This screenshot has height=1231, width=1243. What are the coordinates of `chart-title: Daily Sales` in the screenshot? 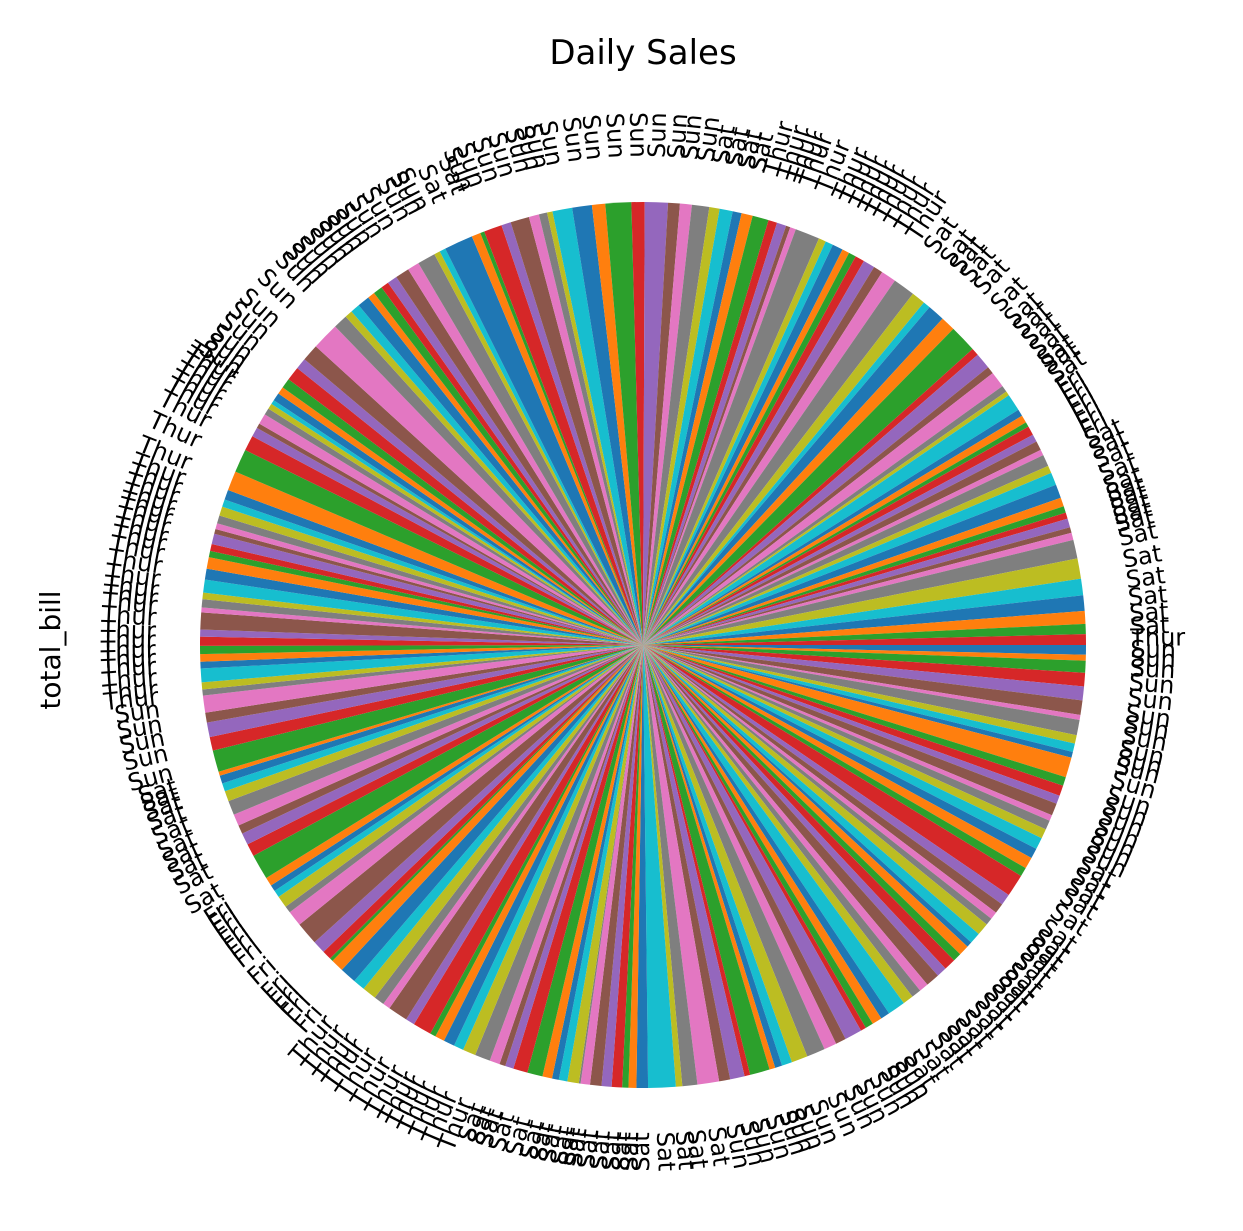 It's located at (642, 53).